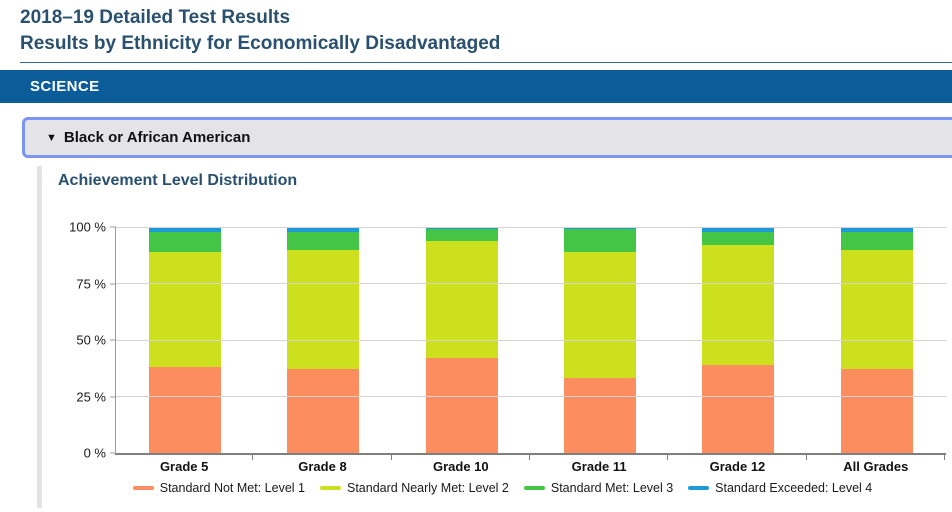 The height and width of the screenshot is (512, 952). Describe the element at coordinates (612, 488) in the screenshot. I see `legend-label: Standard Met: Level 3` at that location.